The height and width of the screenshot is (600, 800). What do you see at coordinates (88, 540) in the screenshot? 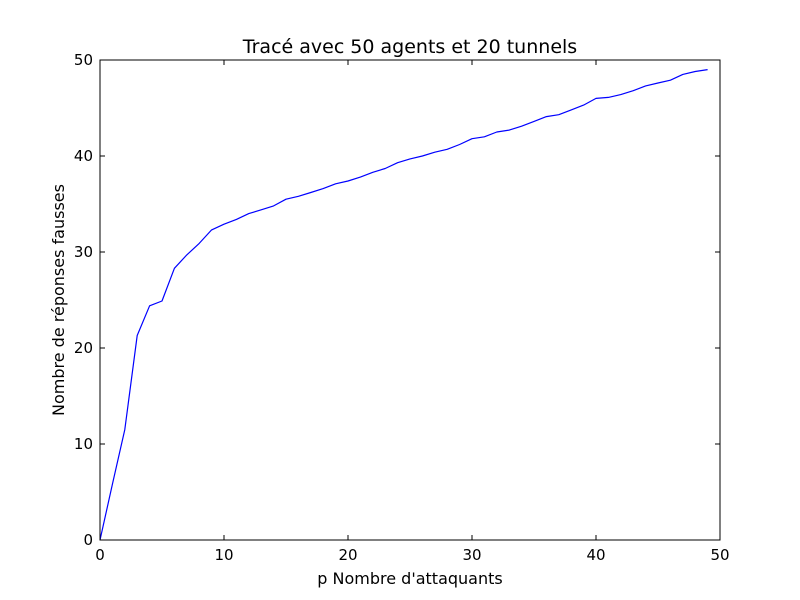
I see `y-tick-label: 0` at bounding box center [88, 540].